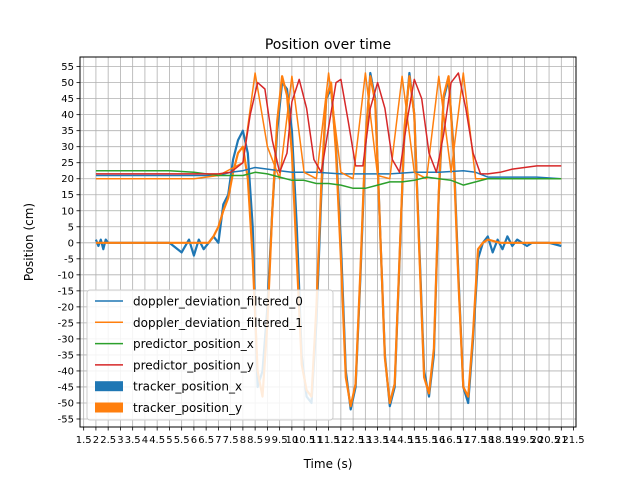 The image size is (640, 484). Describe the element at coordinates (67, 115) in the screenshot. I see `y-tick-label: 40` at that location.